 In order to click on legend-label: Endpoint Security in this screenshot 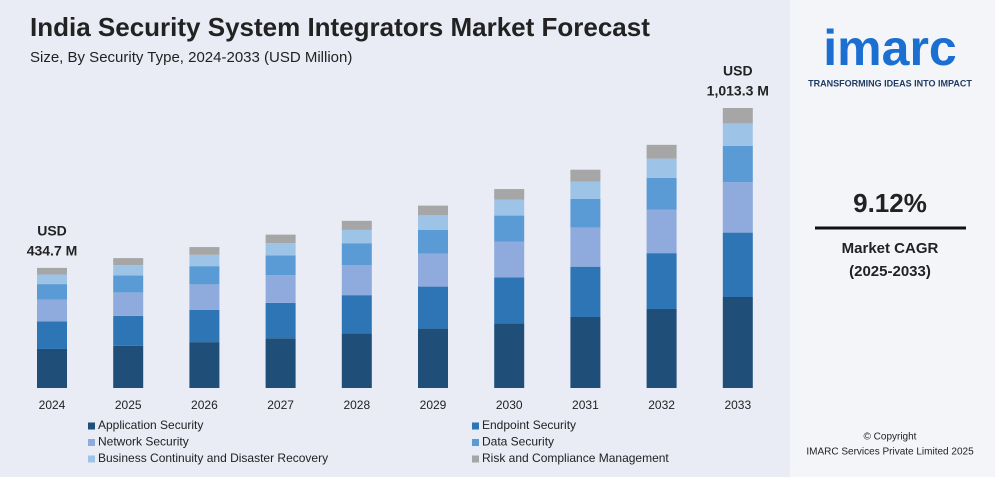, I will do `click(529, 425)`.